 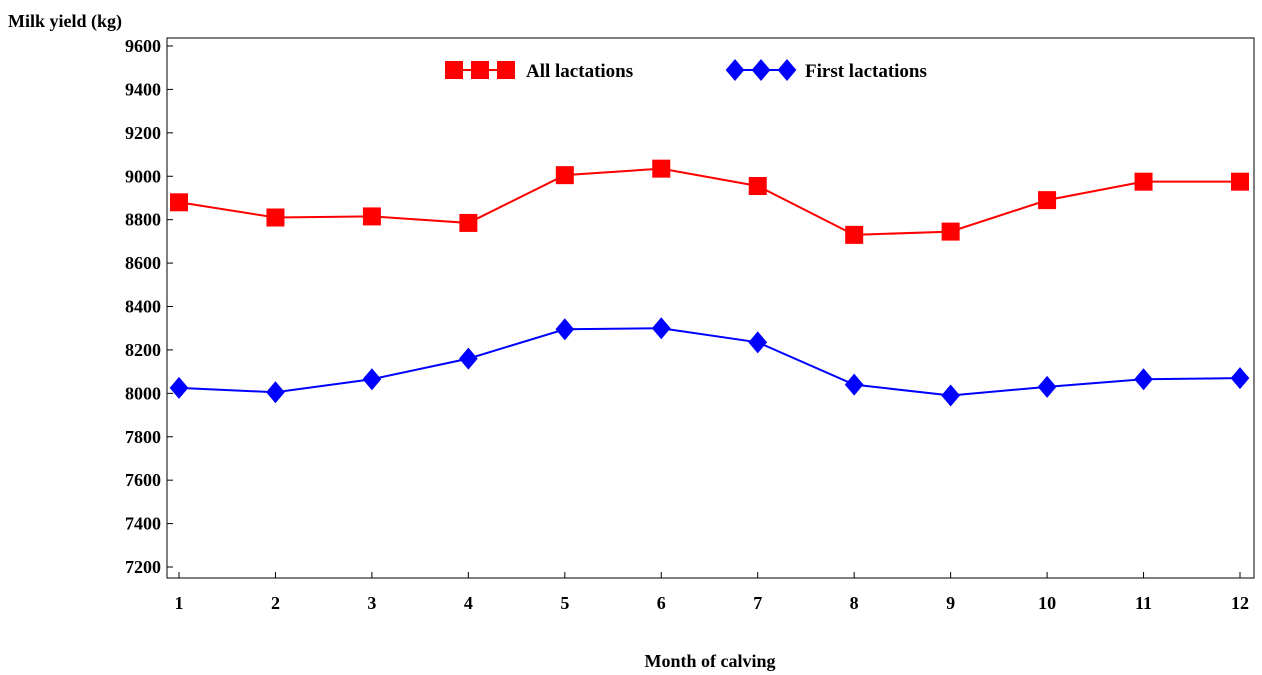 I want to click on legend-entry: All lactations, so click(x=539, y=71).